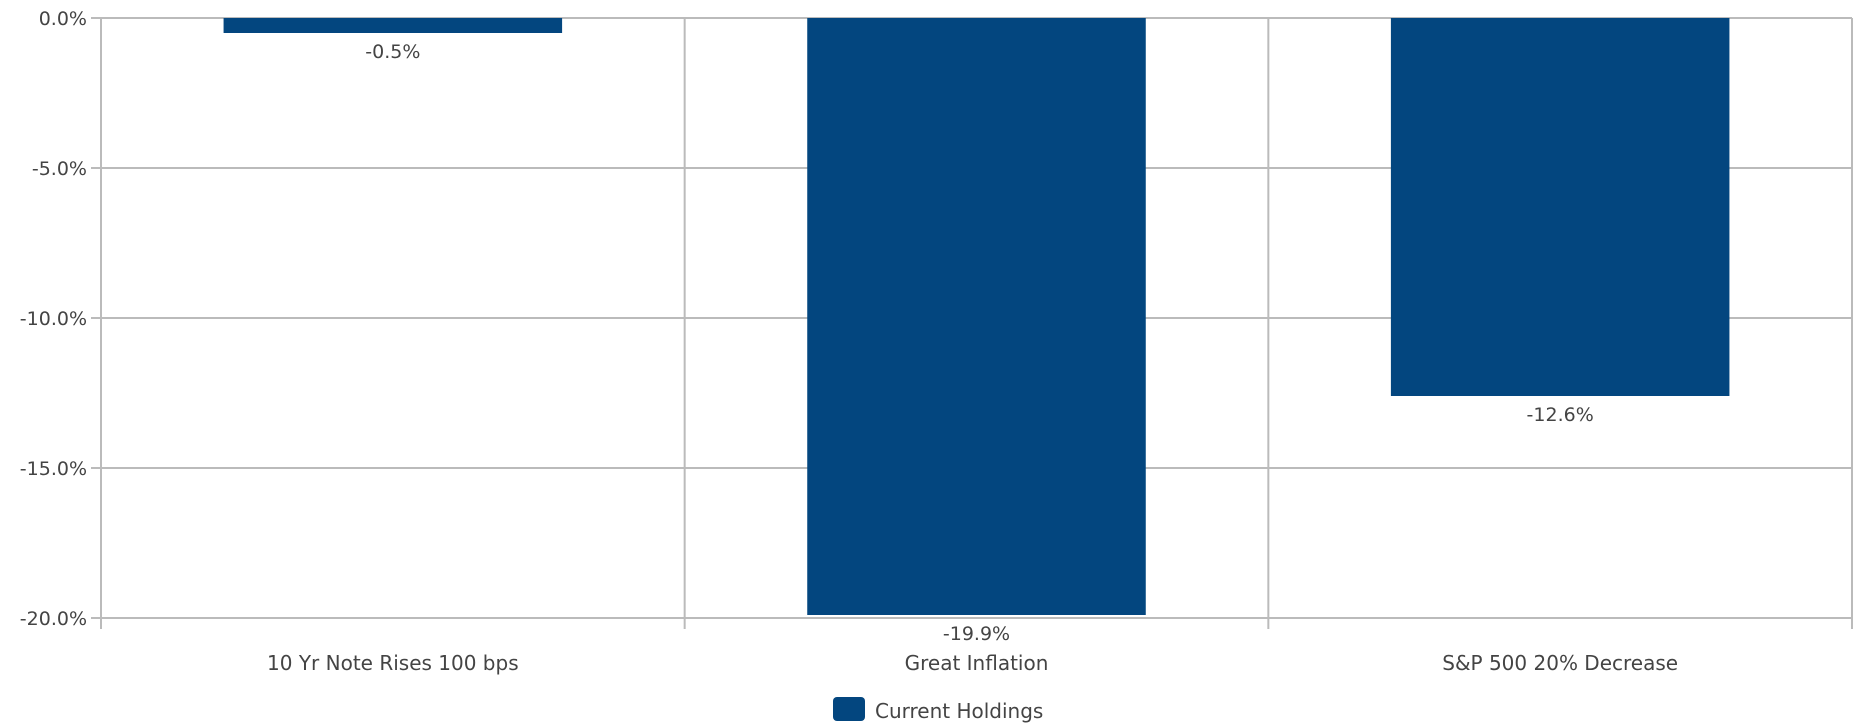 This screenshot has height=723, width=1854. What do you see at coordinates (977, 663) in the screenshot?
I see `x-category-label: Great Inflation` at bounding box center [977, 663].